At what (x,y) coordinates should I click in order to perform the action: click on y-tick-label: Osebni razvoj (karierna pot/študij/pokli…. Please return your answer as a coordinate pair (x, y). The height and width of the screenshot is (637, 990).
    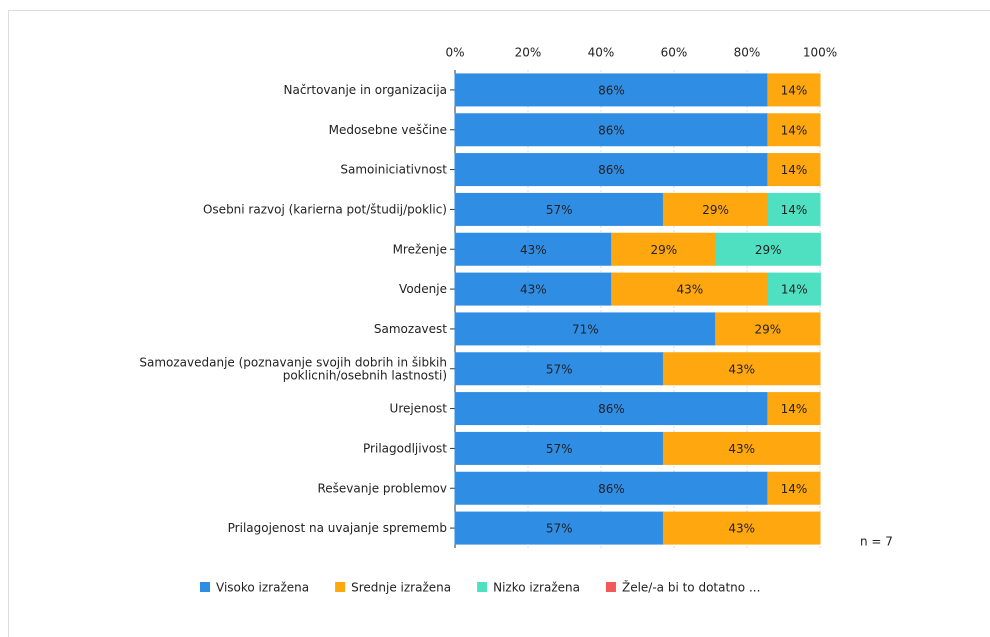
    Looking at the image, I should click on (325, 209).